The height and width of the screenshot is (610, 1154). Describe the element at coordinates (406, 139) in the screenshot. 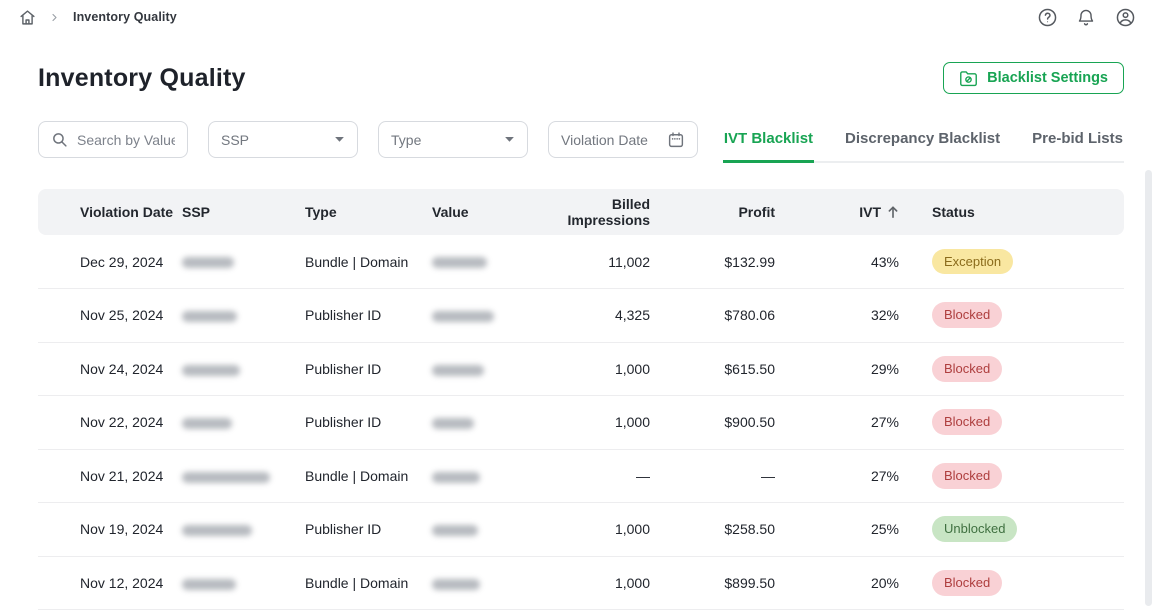

I see `type-filter-label: Type` at that location.